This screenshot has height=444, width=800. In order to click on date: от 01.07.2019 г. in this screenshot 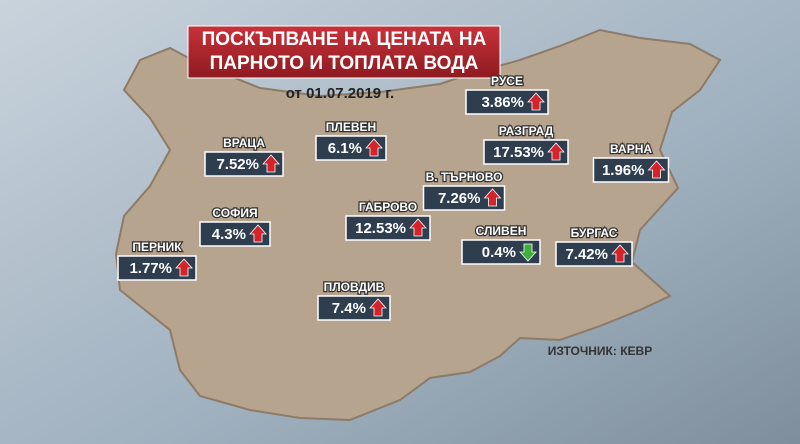, I will do `click(340, 93)`.